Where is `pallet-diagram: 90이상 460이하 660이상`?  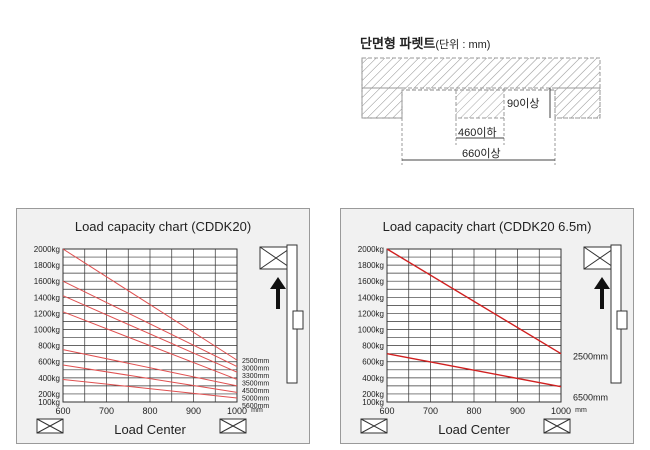 pallet-diagram: 90이상 460이하 660이상 is located at coordinates (481, 111).